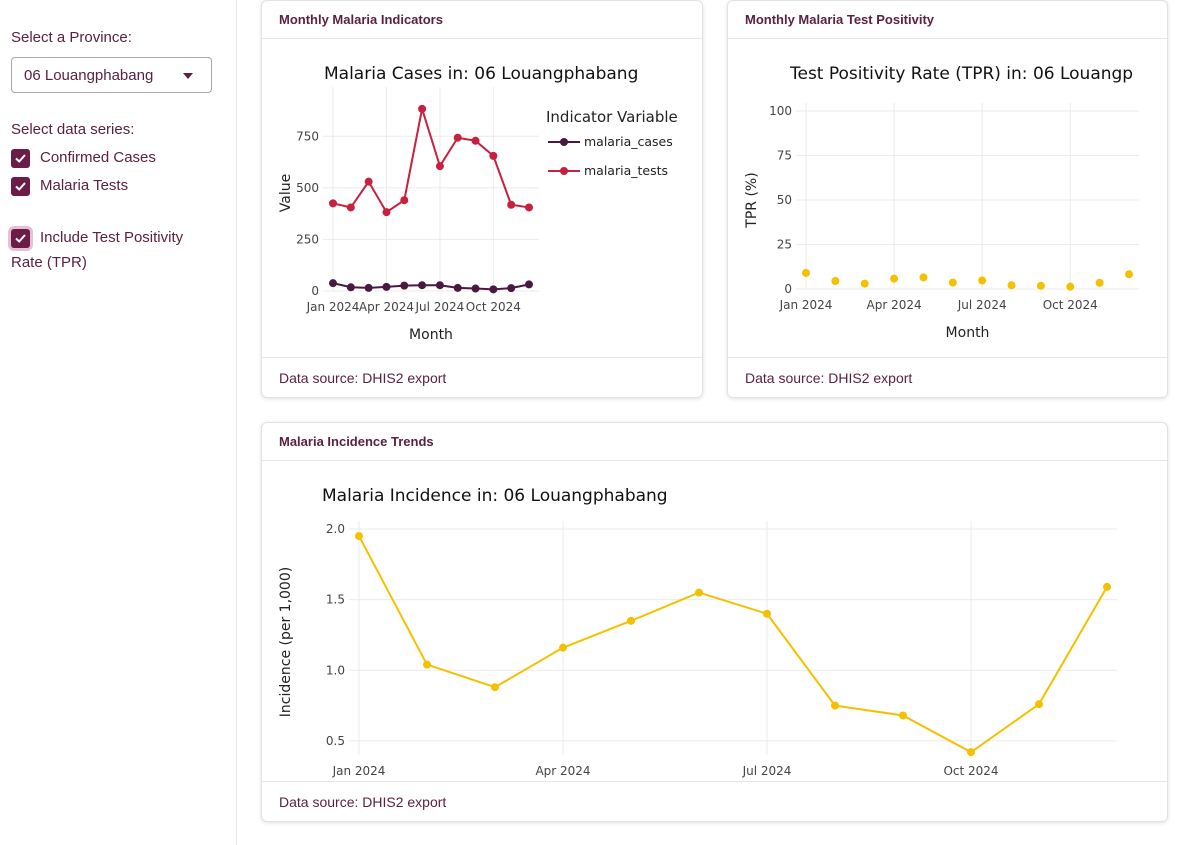 The height and width of the screenshot is (845, 1190). Describe the element at coordinates (335, 670) in the screenshot. I see `y-tick-label: 1.0` at that location.